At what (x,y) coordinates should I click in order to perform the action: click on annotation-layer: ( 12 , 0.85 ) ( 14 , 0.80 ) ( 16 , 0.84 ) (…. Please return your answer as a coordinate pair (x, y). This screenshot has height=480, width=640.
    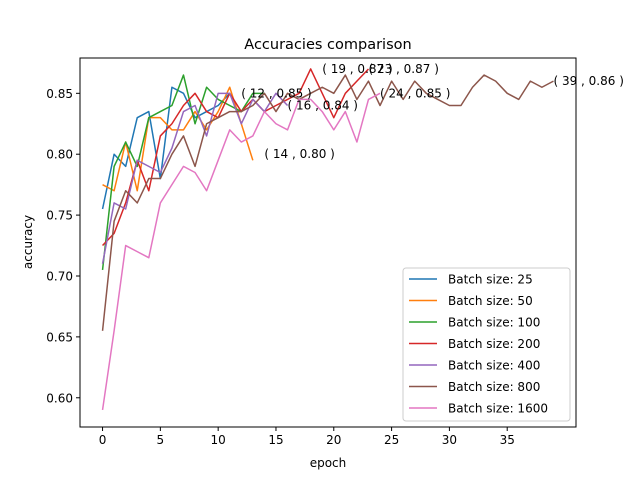
    Looking at the image, I should click on (432, 111).